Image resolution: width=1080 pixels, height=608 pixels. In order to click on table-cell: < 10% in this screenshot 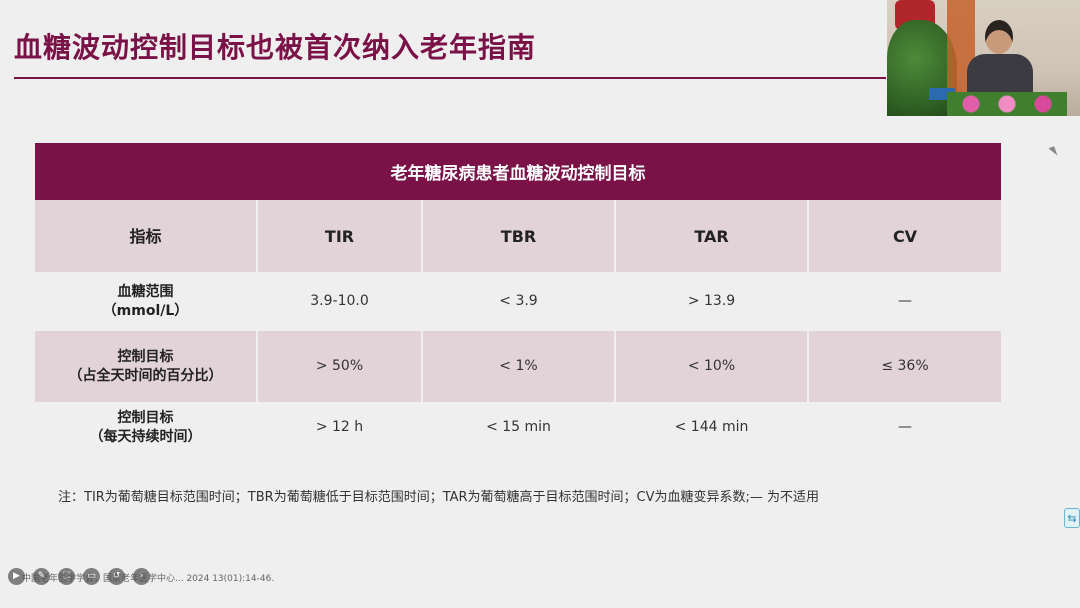, I will do `click(712, 366)`.